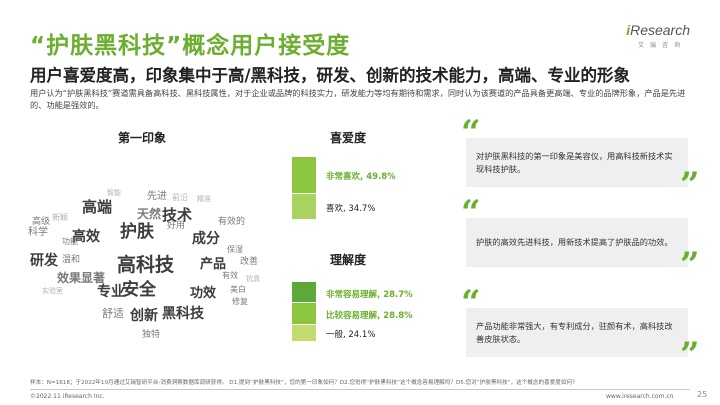  What do you see at coordinates (249, 262) in the screenshot?
I see `word-cloud-term: 改善` at bounding box center [249, 262].